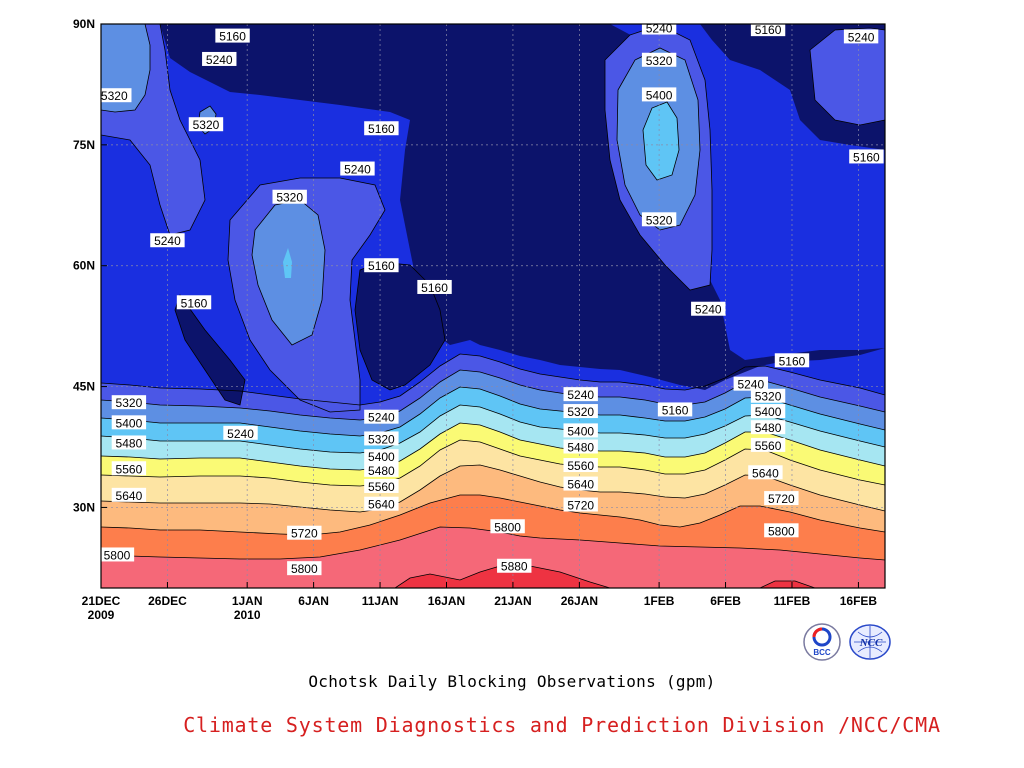 This screenshot has width=1024, height=768. I want to click on contour-label-22: 5480, so click(129, 442).